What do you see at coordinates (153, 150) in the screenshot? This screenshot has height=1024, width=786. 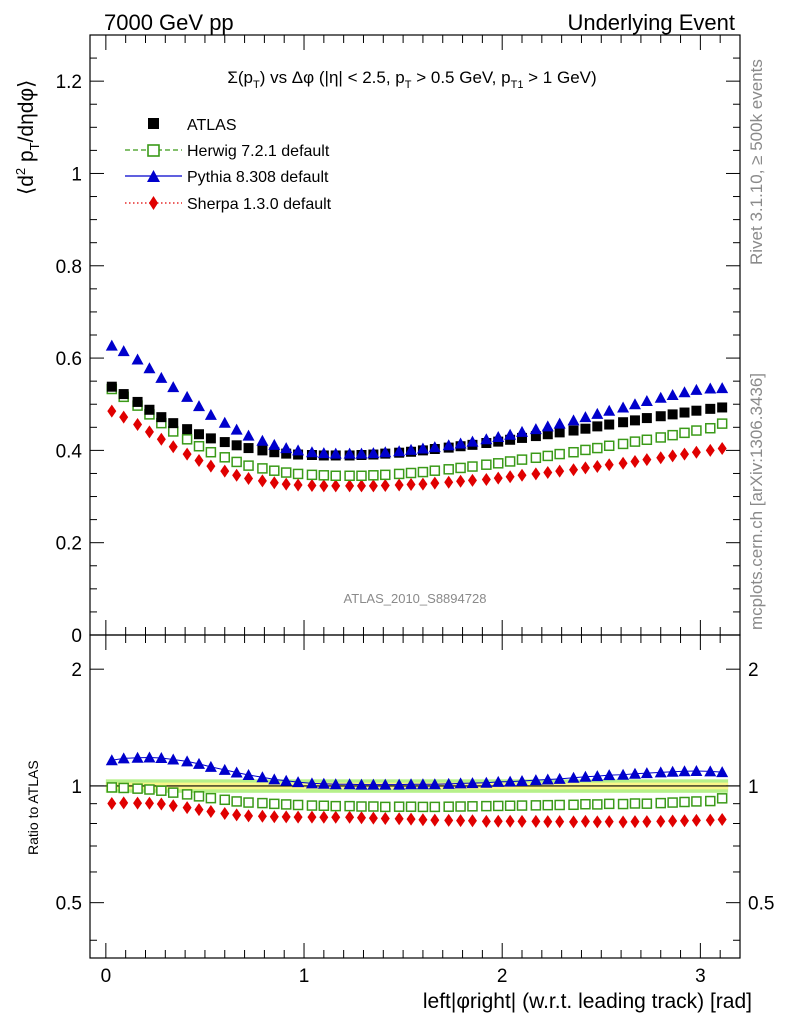 I see `legend-herwig-marker` at bounding box center [153, 150].